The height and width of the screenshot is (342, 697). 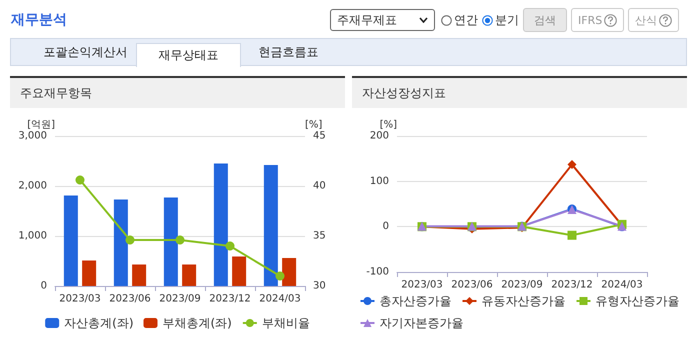 I want to click on text: IFRS, so click(x=597, y=20).